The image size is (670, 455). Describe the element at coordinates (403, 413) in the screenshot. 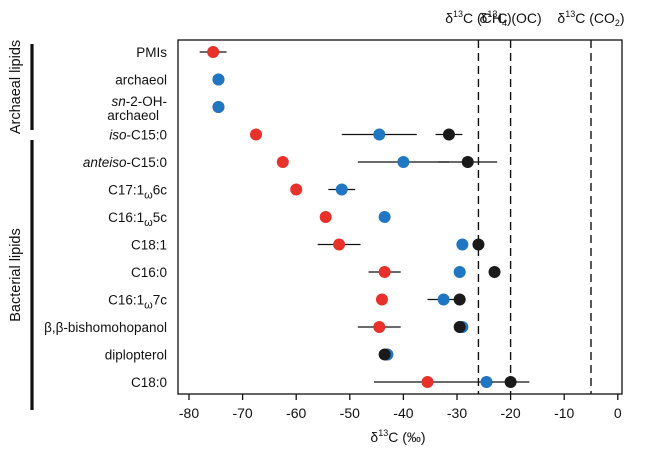

I see `x-tick-label: -40` at that location.